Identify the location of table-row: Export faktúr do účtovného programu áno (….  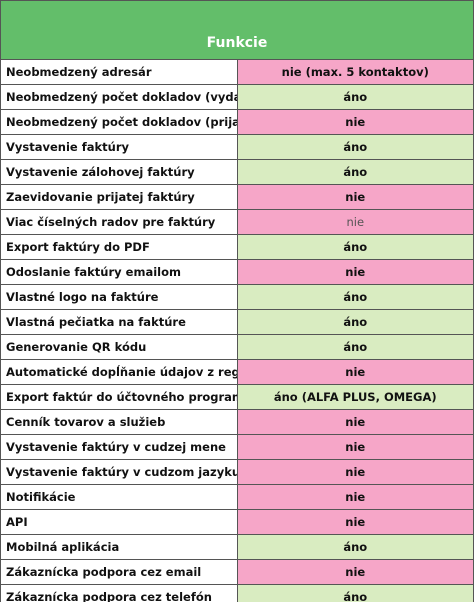
(237, 397).